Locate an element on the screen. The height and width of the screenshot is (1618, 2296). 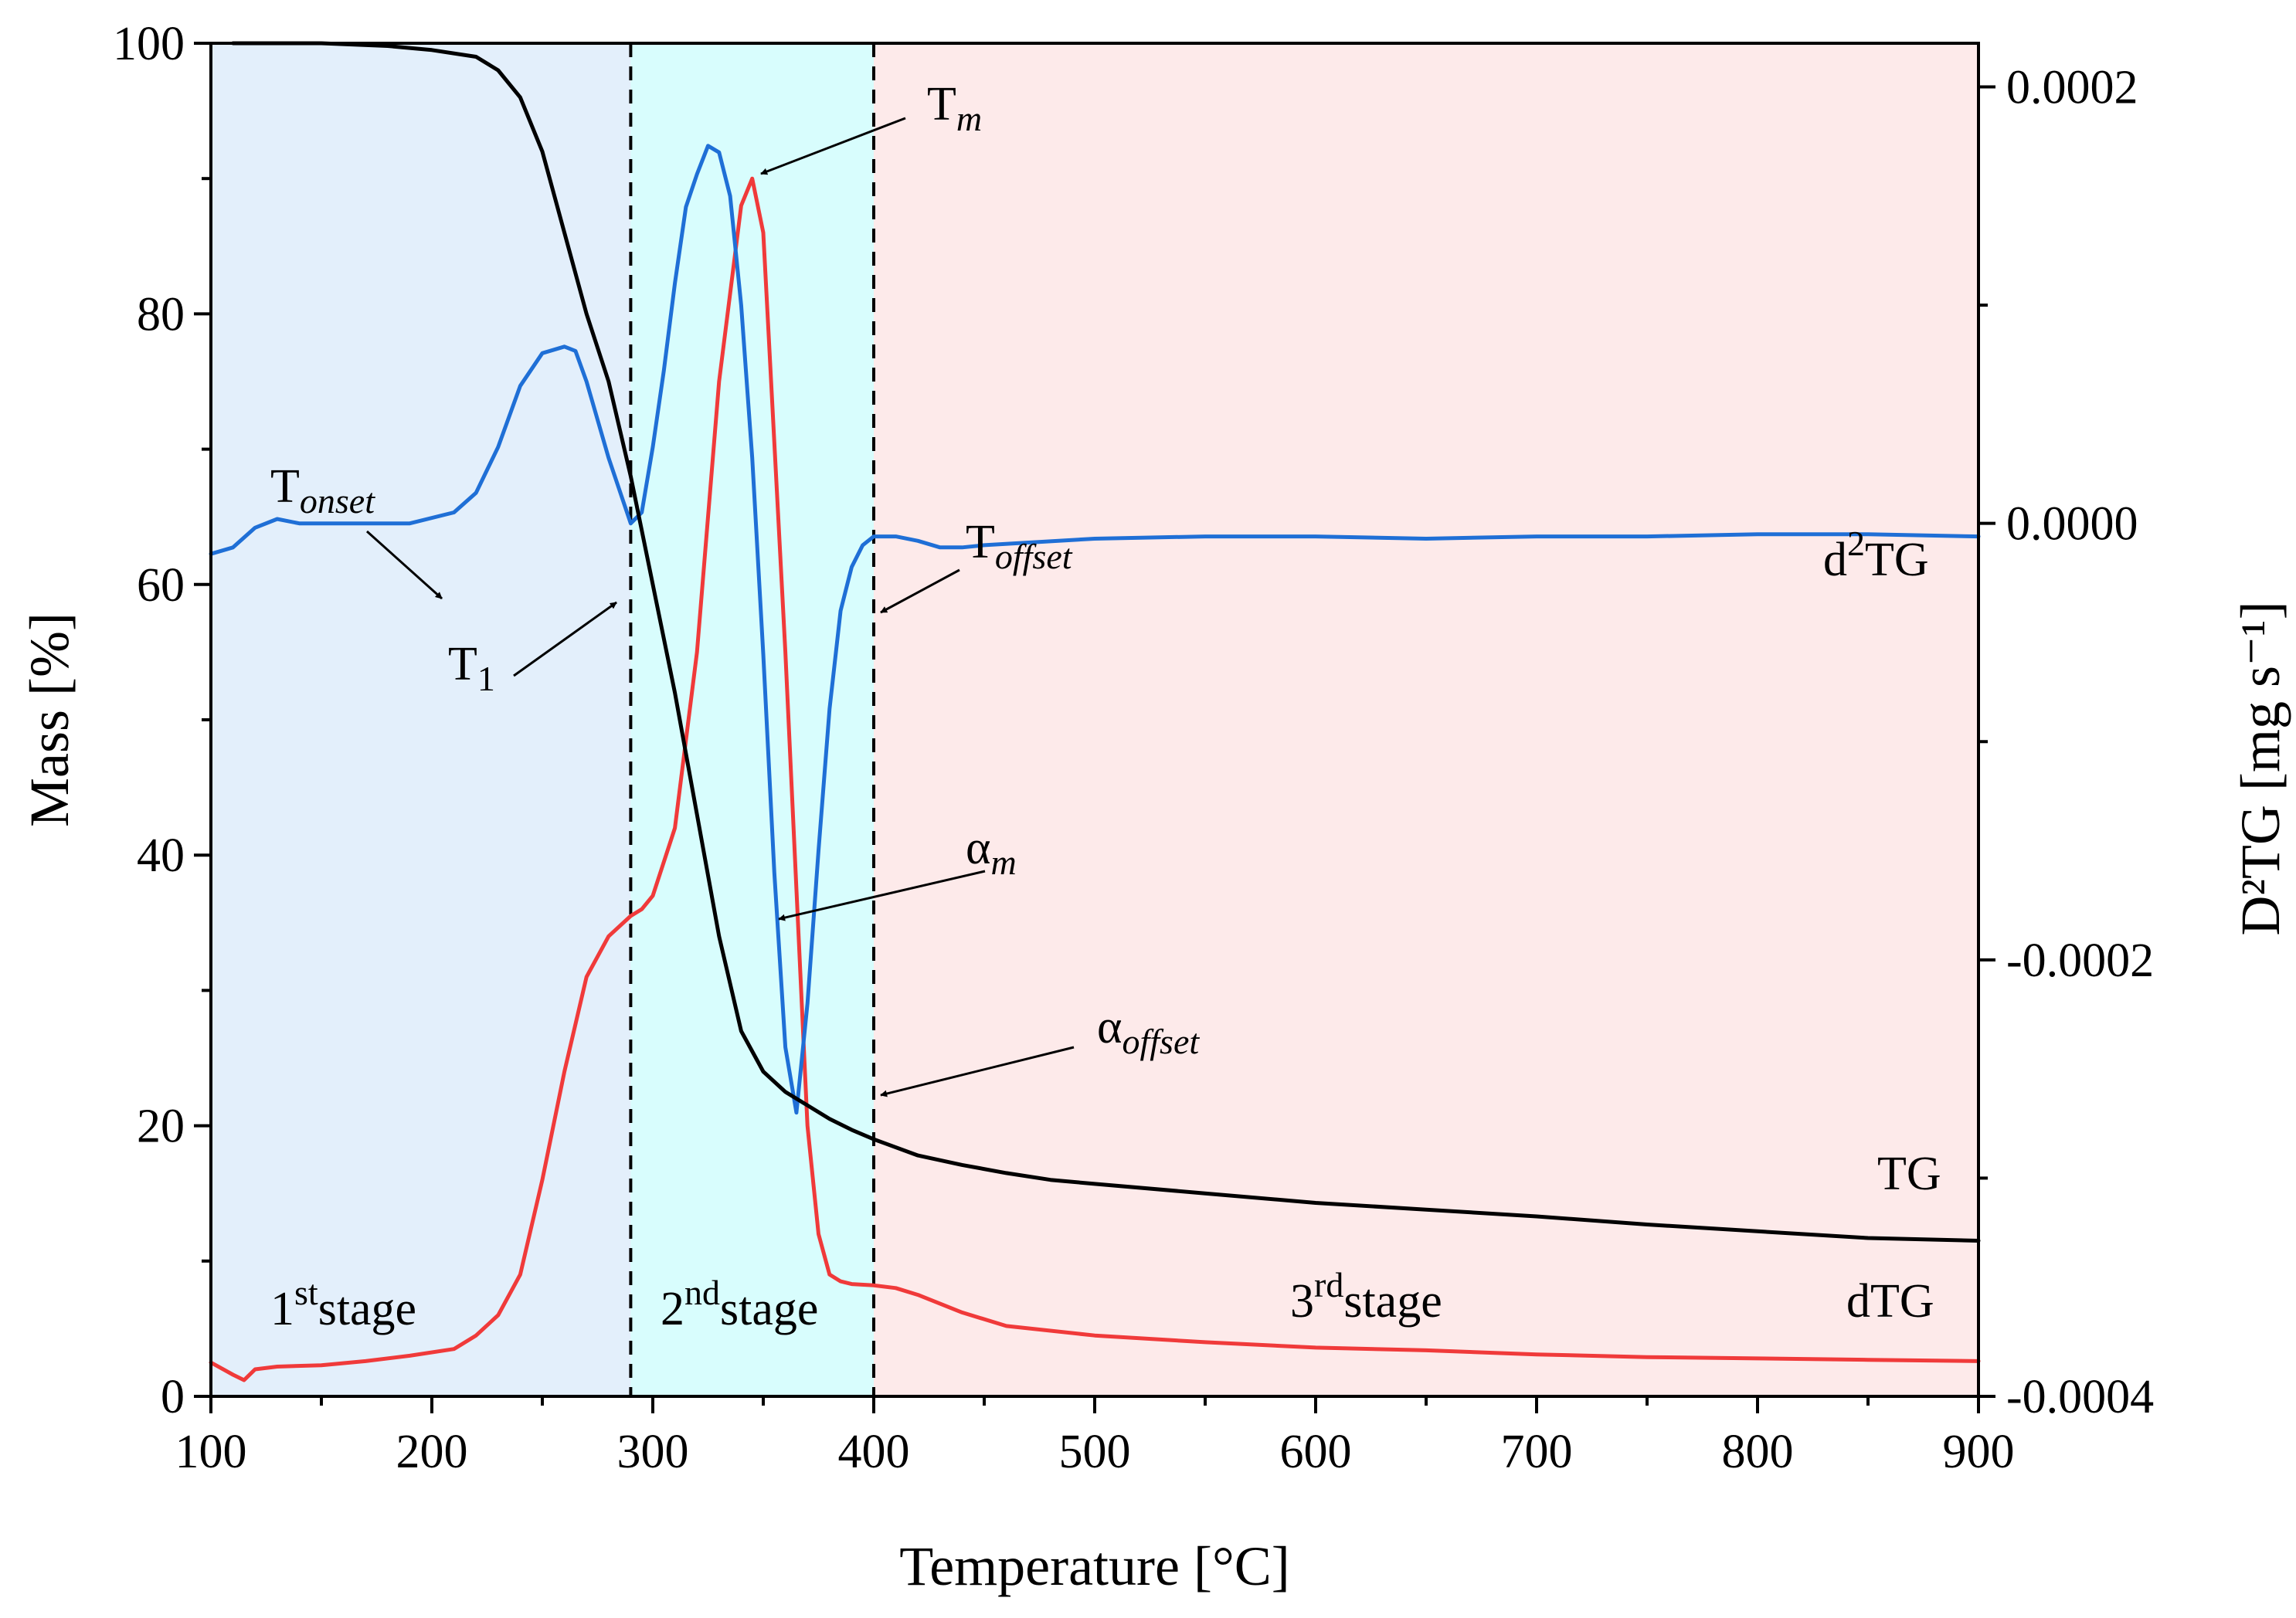
annotation-t-offset: Toffset is located at coordinates (976, 565).